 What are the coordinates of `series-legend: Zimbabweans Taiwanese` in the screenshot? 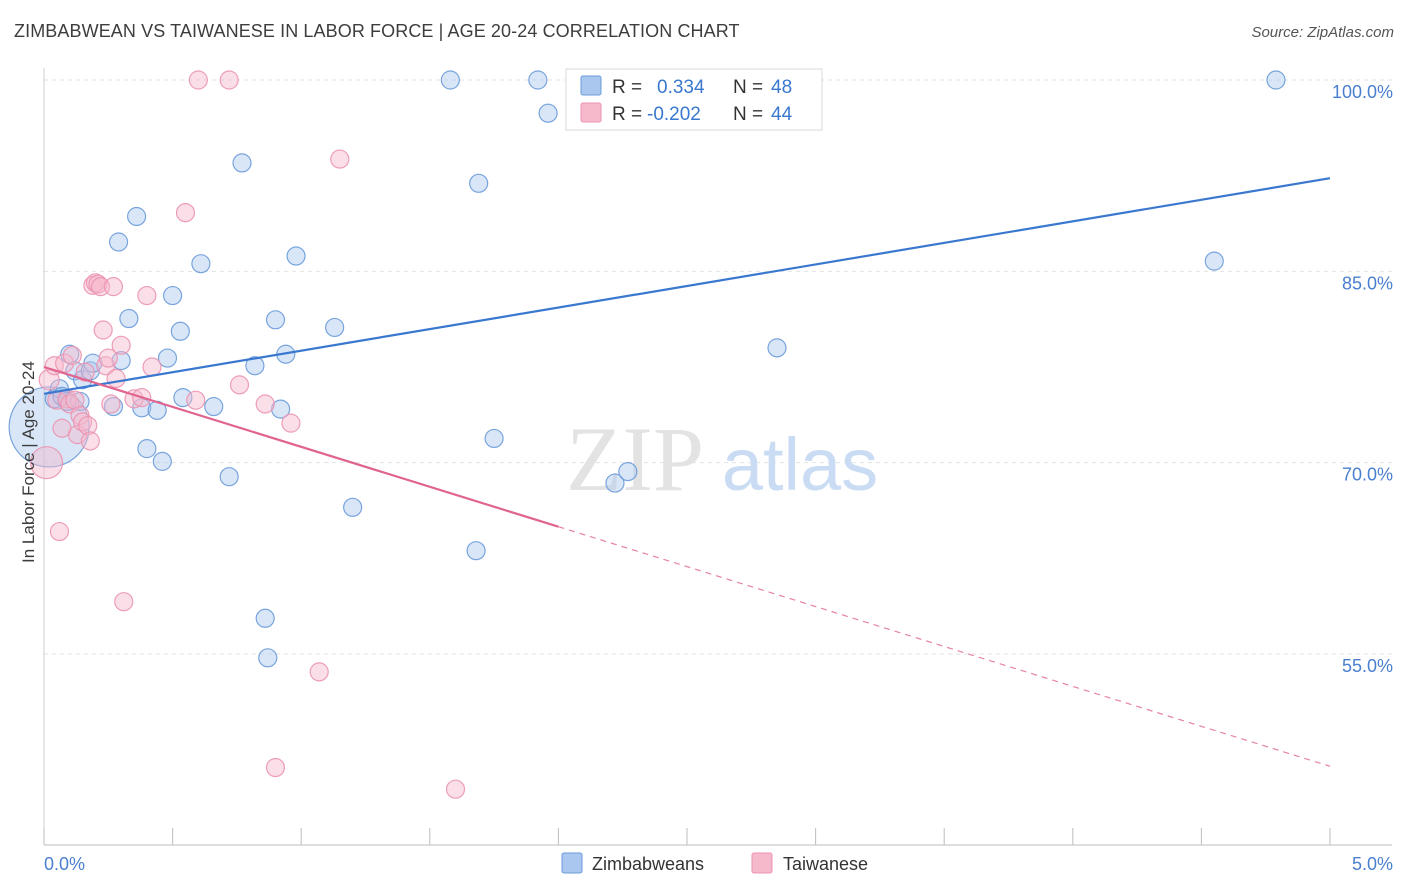 It's located at (714, 863).